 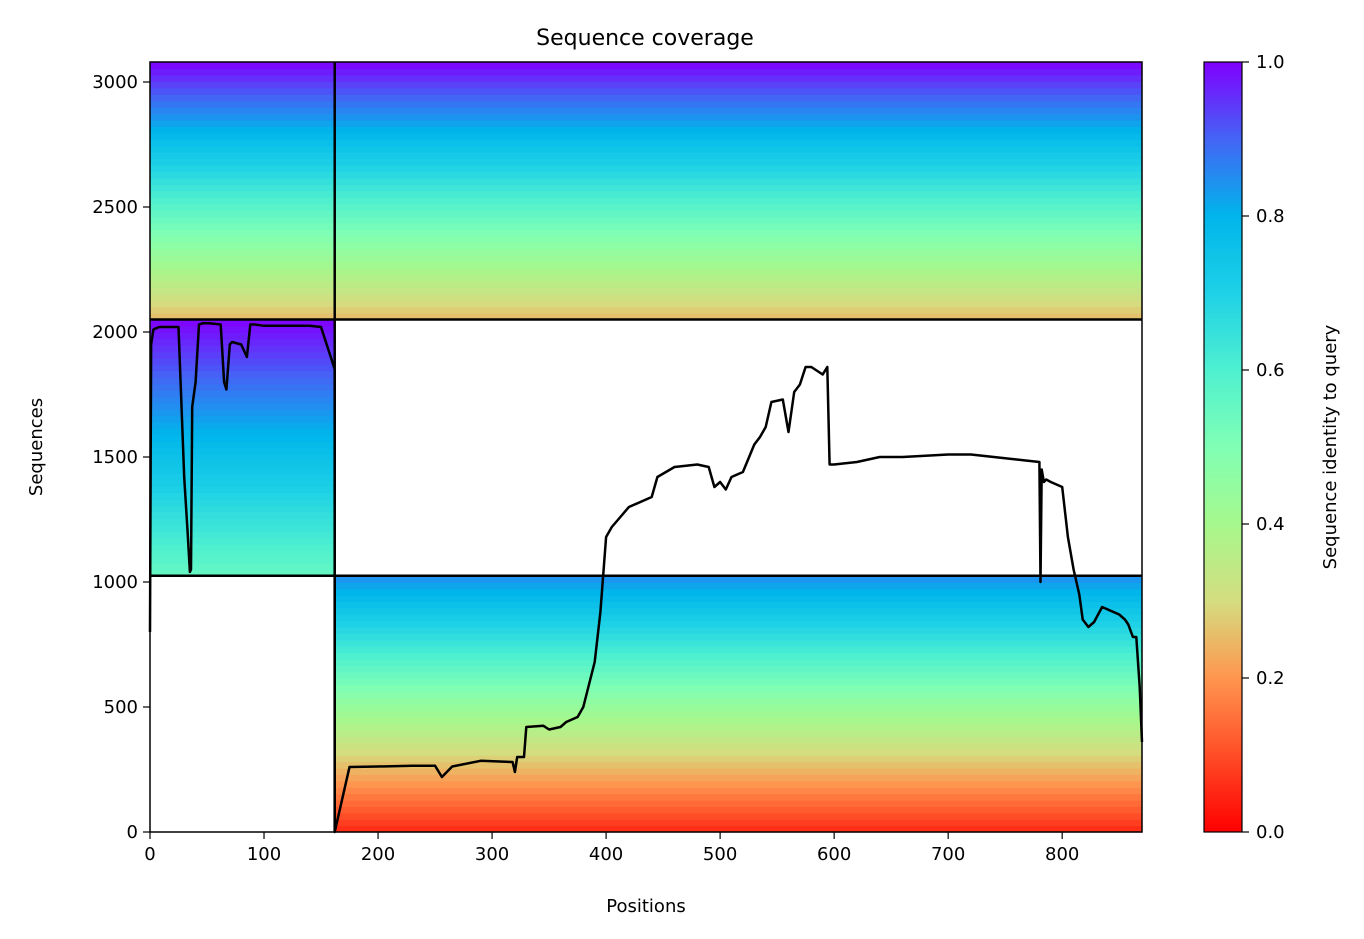 What do you see at coordinates (720, 854) in the screenshot?
I see `x-tick-label: 500` at bounding box center [720, 854].